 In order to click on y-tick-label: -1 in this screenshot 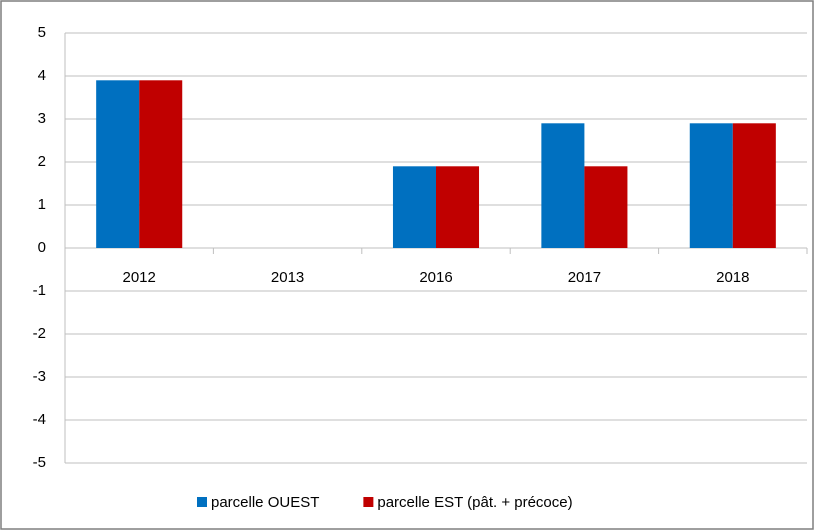, I will do `click(39, 290)`.